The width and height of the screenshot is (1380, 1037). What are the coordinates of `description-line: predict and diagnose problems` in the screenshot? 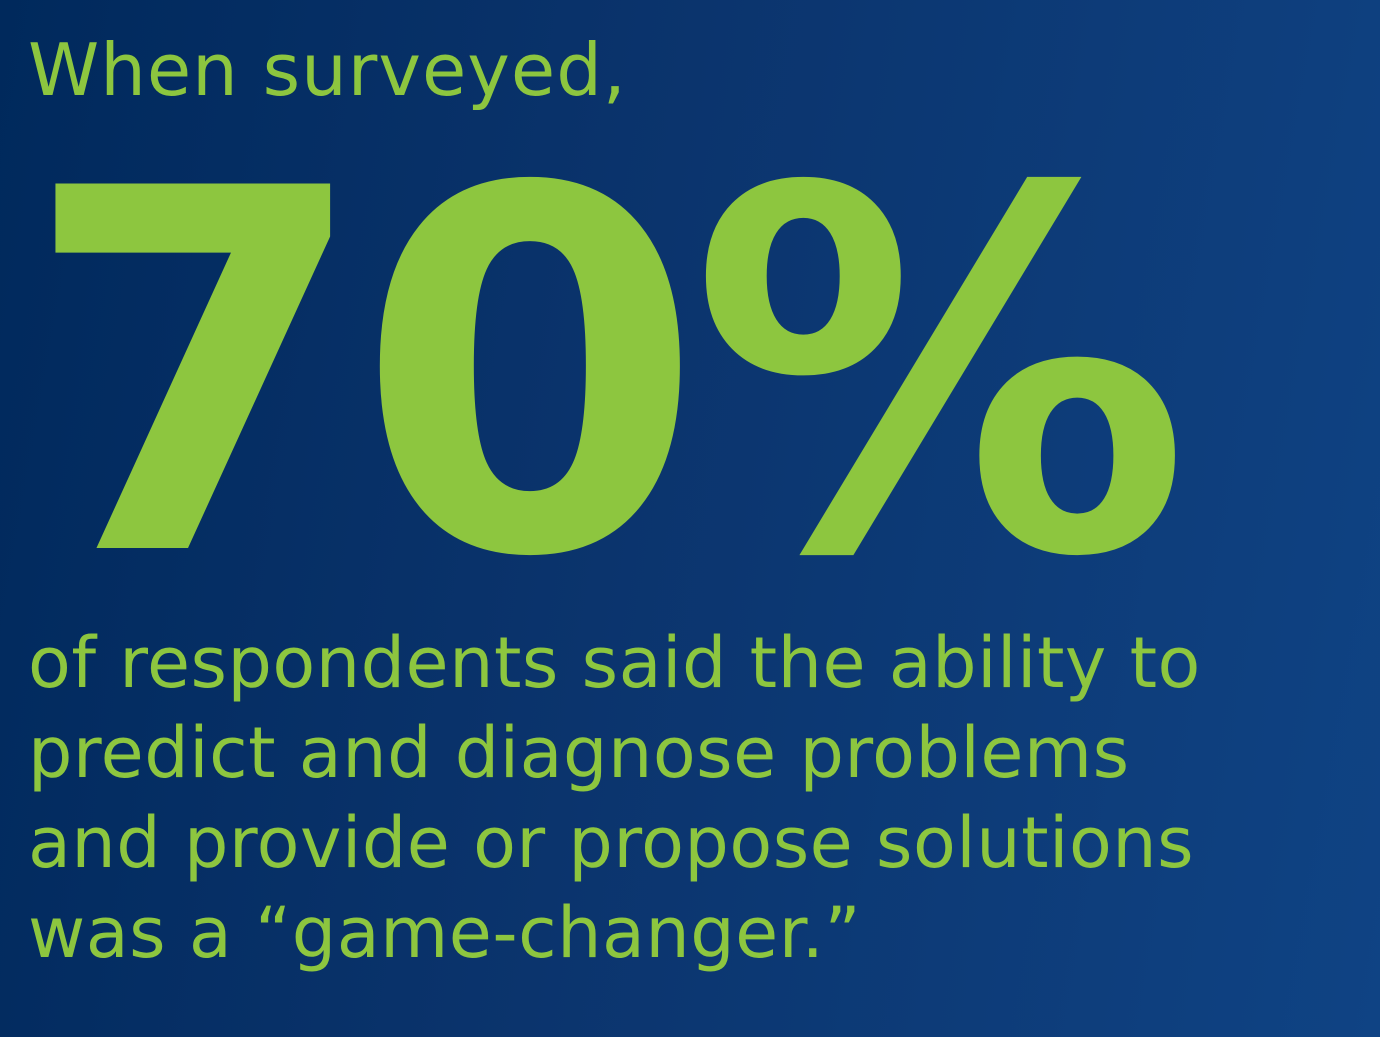 It's located at (579, 753).